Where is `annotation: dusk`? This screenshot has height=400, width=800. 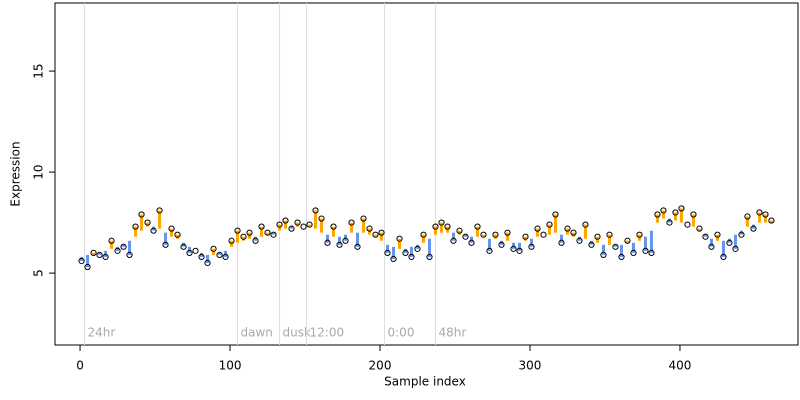
annotation: dusk is located at coordinates (297, 333).